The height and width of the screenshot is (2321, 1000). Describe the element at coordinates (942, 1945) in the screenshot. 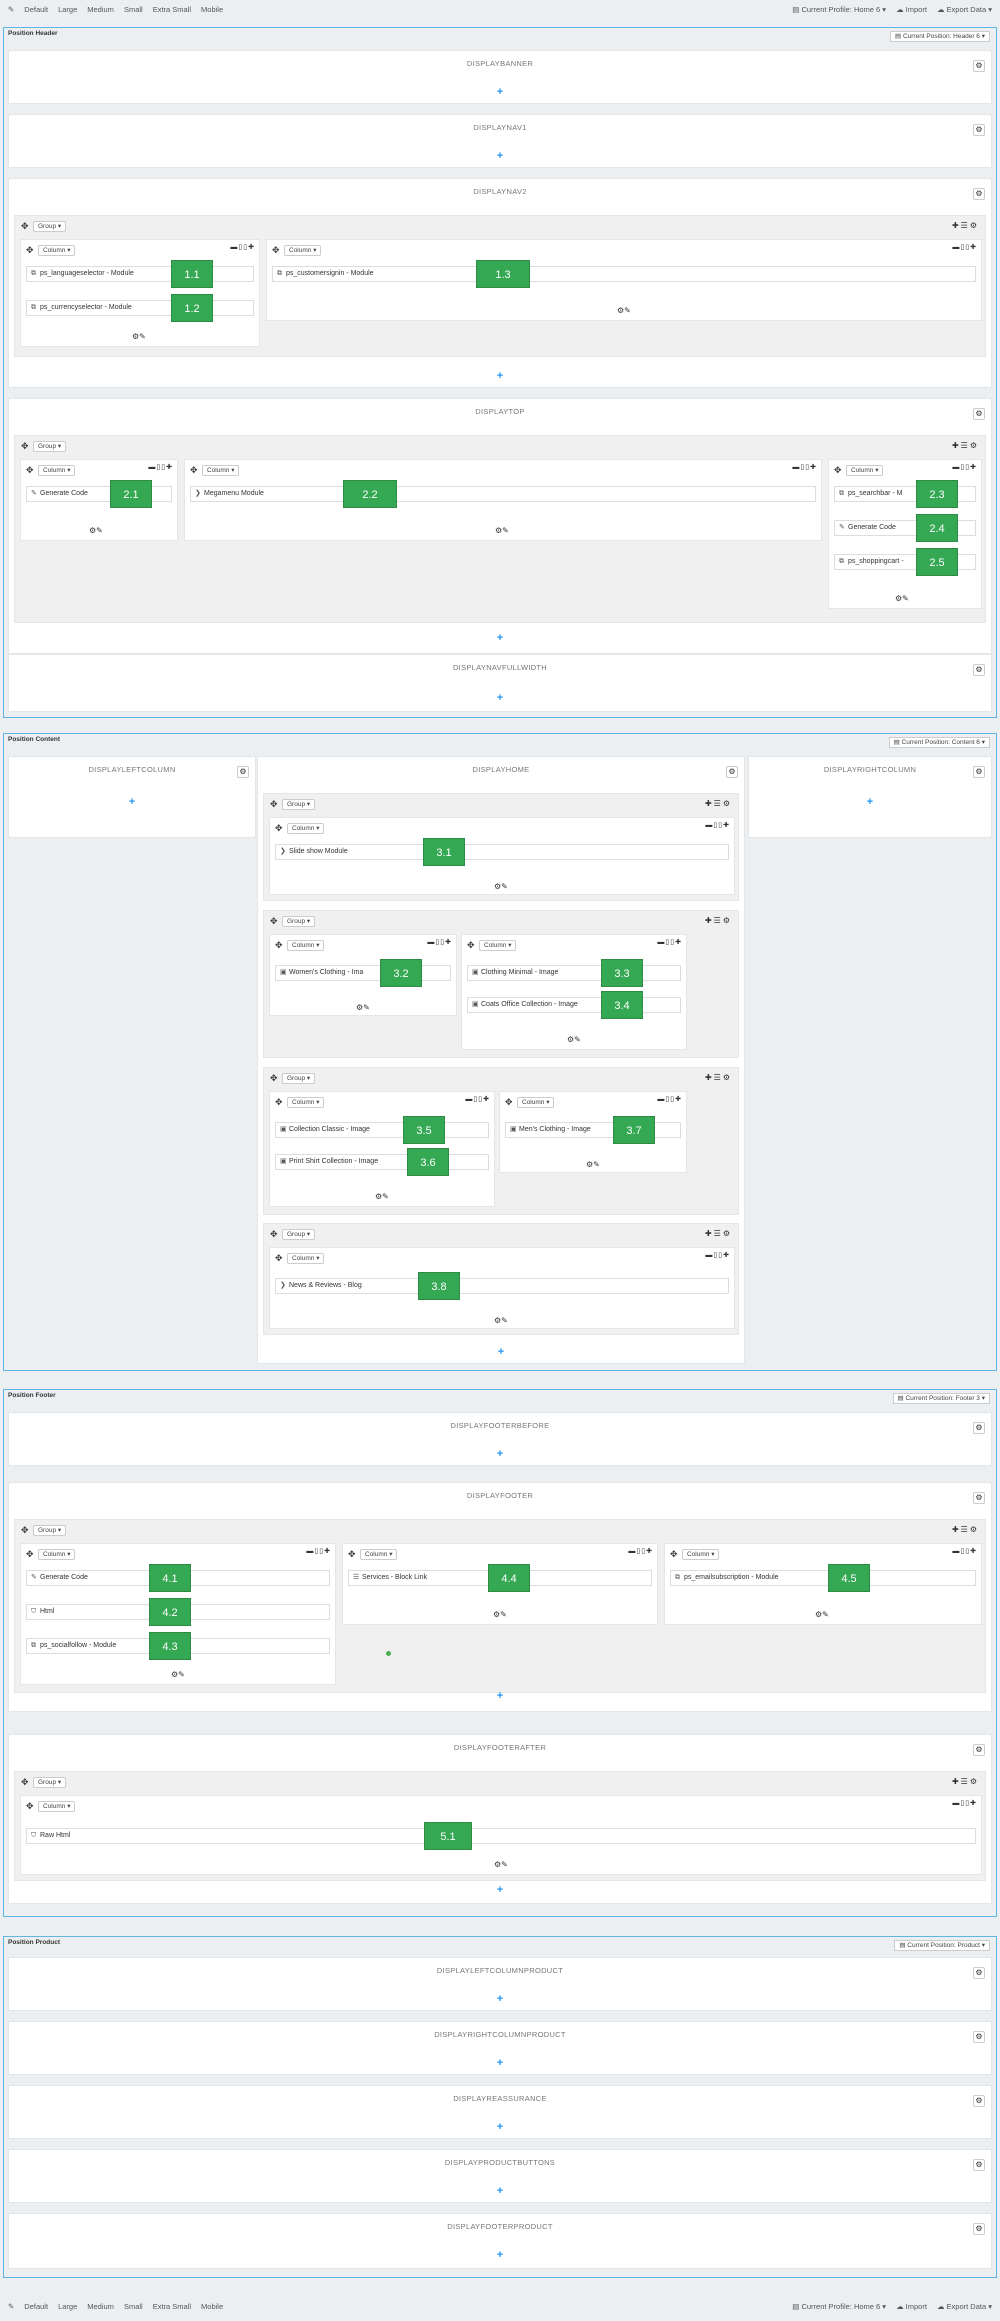

I see `position-profile-dropdown: ▤ Current Position: Product ▾` at that location.